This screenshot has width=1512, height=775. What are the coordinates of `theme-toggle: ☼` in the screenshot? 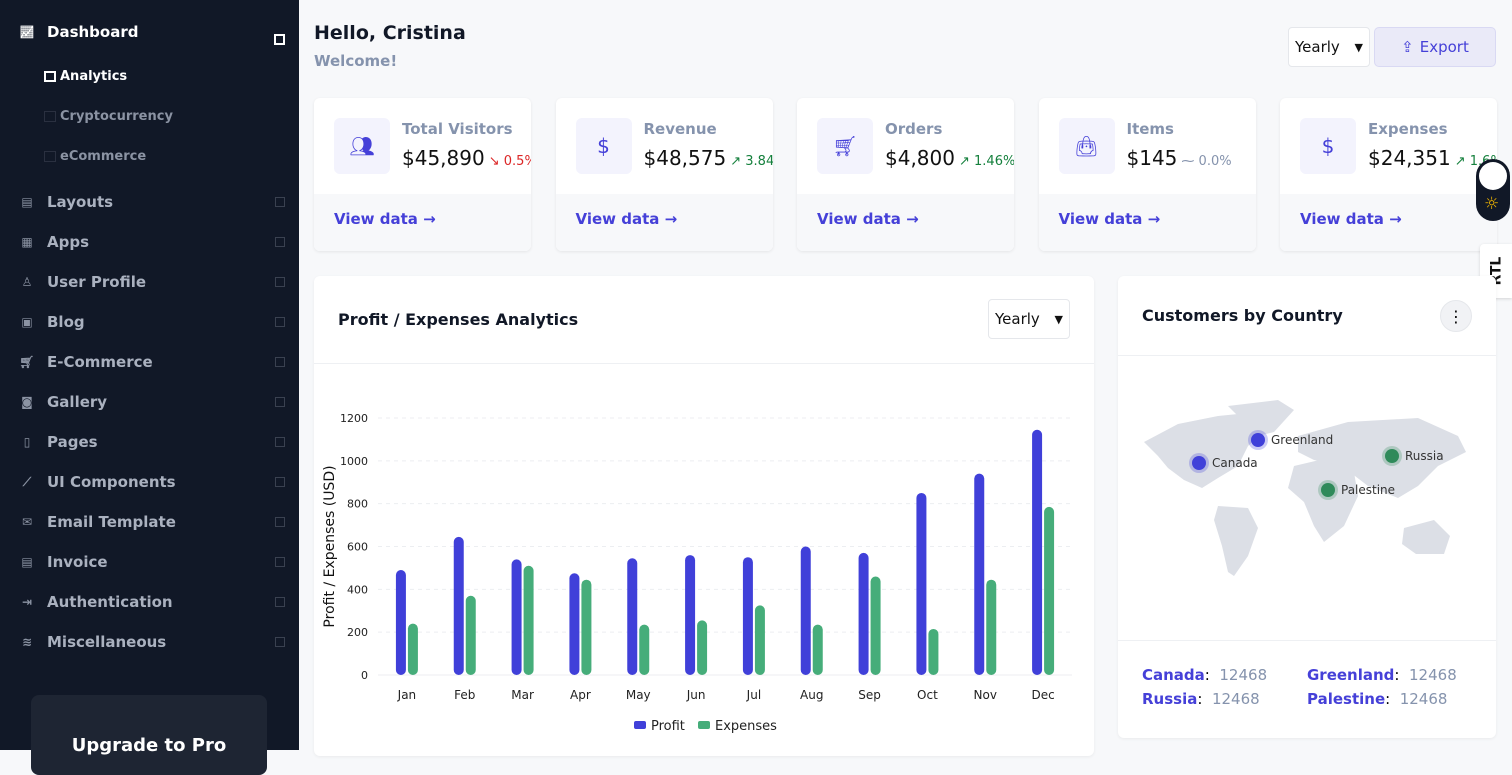 It's located at (1493, 190).